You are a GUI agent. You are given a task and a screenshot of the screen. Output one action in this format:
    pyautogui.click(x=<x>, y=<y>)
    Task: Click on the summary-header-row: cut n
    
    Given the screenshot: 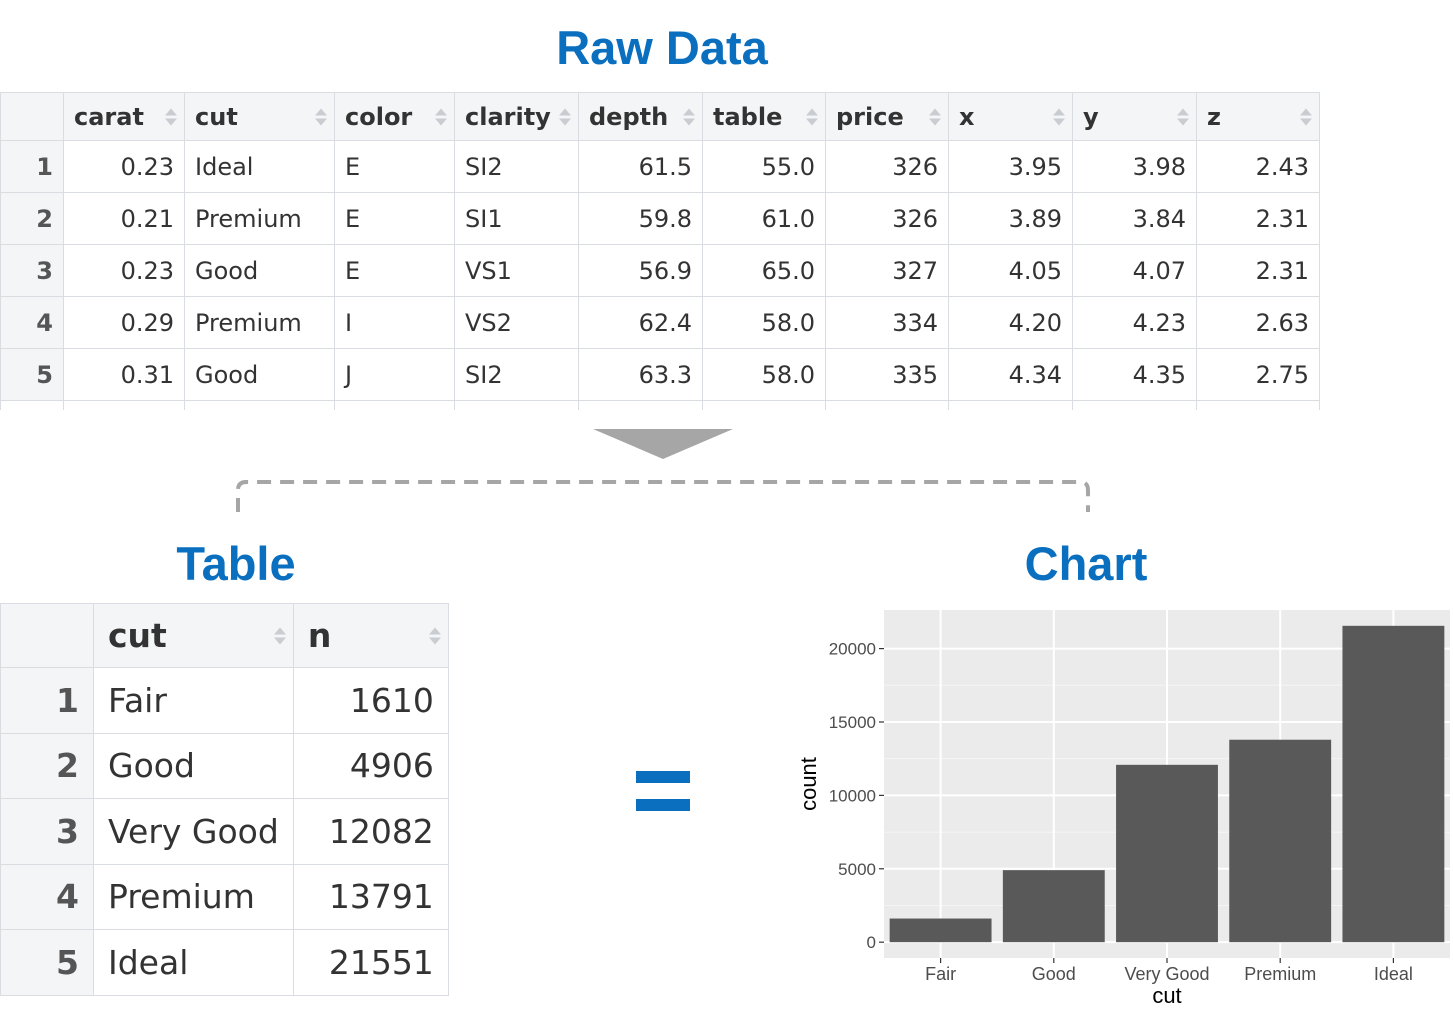 What is the action you would take?
    pyautogui.click(x=224, y=635)
    